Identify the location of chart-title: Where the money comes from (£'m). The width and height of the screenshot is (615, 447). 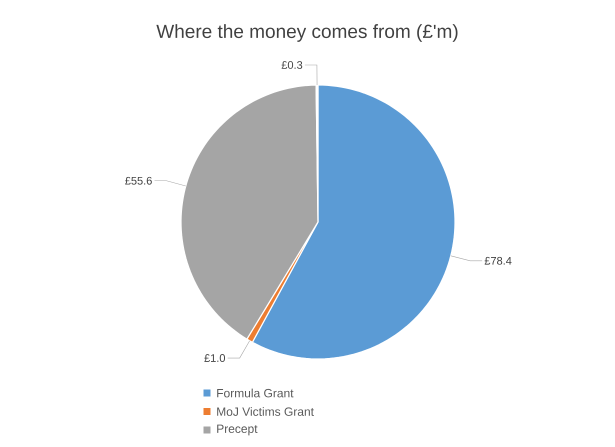
(307, 33).